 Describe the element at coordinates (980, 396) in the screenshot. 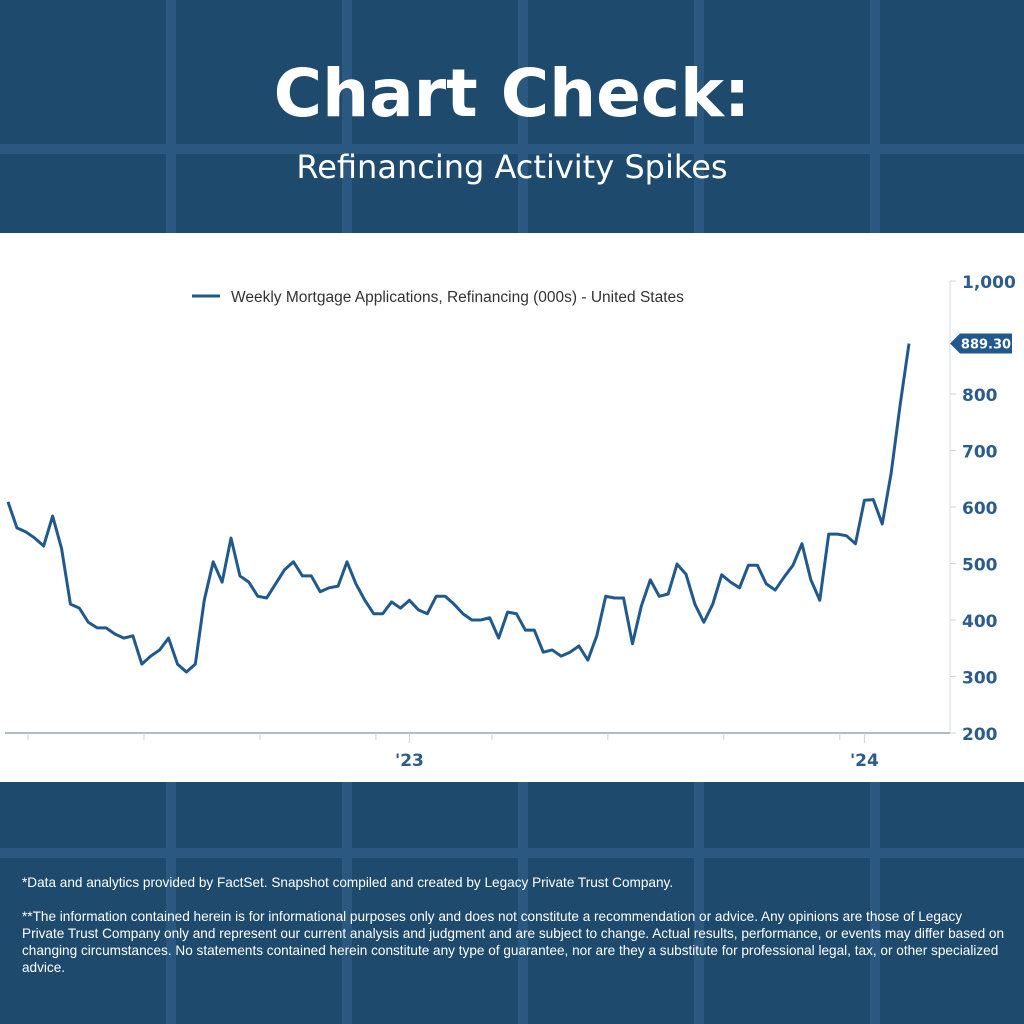

I see `y-tick-label: 800` at that location.